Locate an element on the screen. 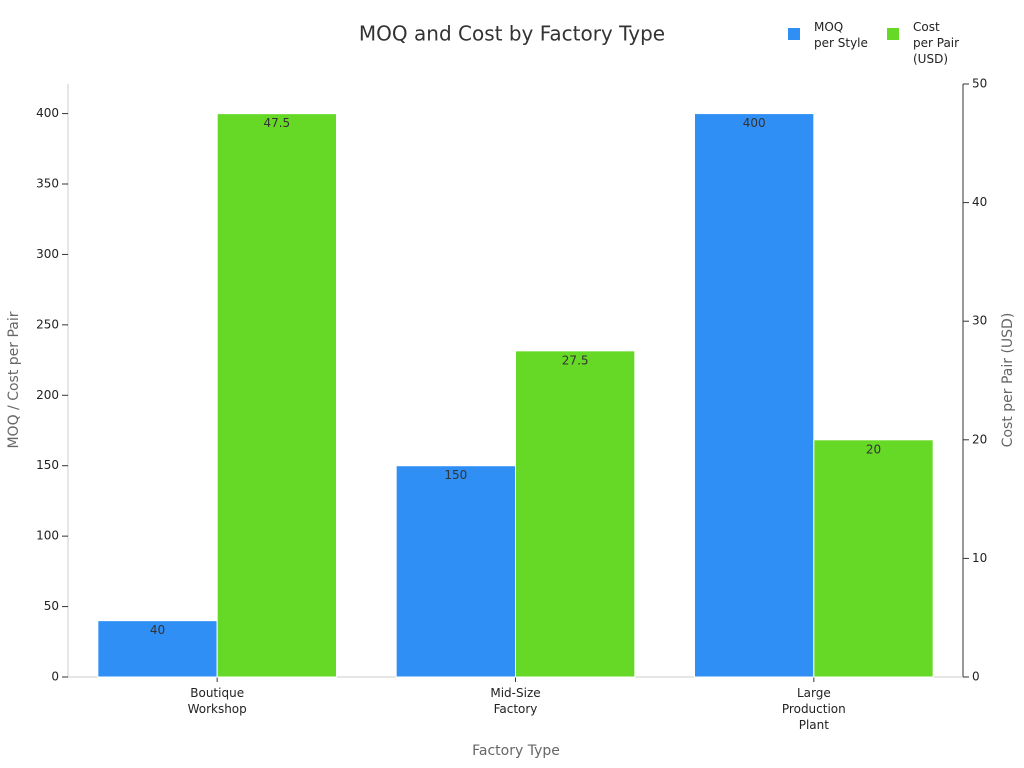  y2-tick-label: 10 is located at coordinates (979, 558).